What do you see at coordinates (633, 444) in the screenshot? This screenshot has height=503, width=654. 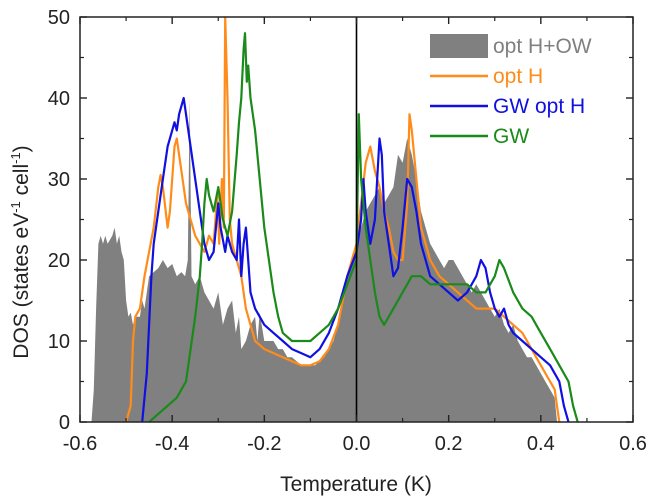 I see `x-tick-label: 0.6` at bounding box center [633, 444].